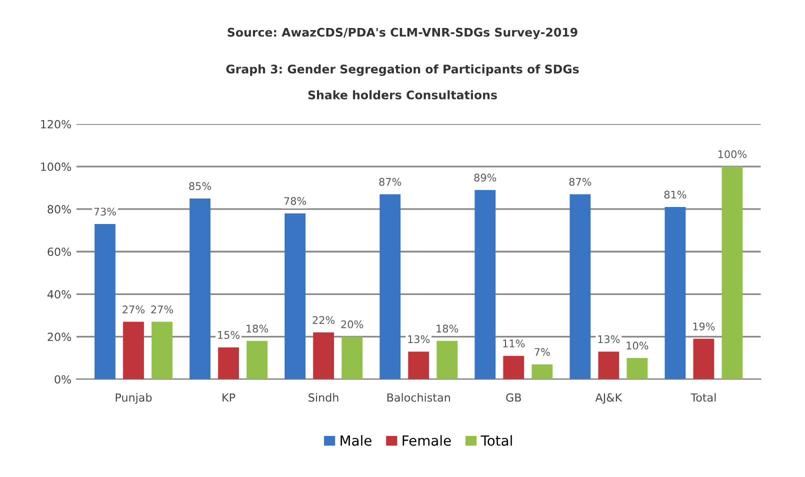 The image size is (805, 477). I want to click on data-label: 81%, so click(675, 194).